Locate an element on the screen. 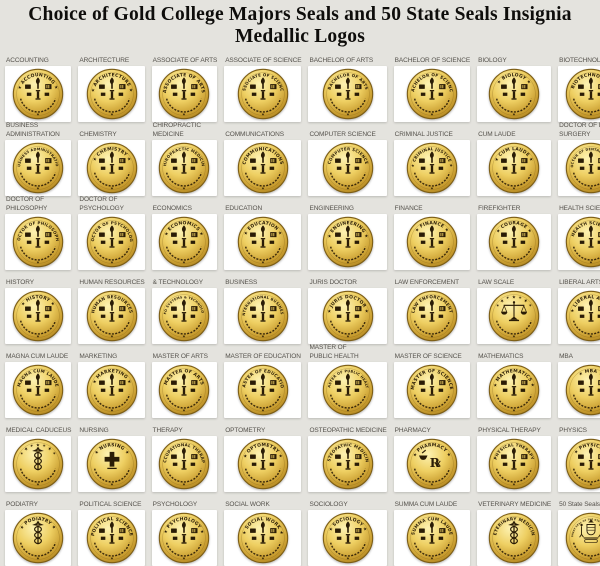 This screenshot has width=600, height=566. seal-thumbnail: MASTER OF SCIENCE ★ is located at coordinates (432, 390).